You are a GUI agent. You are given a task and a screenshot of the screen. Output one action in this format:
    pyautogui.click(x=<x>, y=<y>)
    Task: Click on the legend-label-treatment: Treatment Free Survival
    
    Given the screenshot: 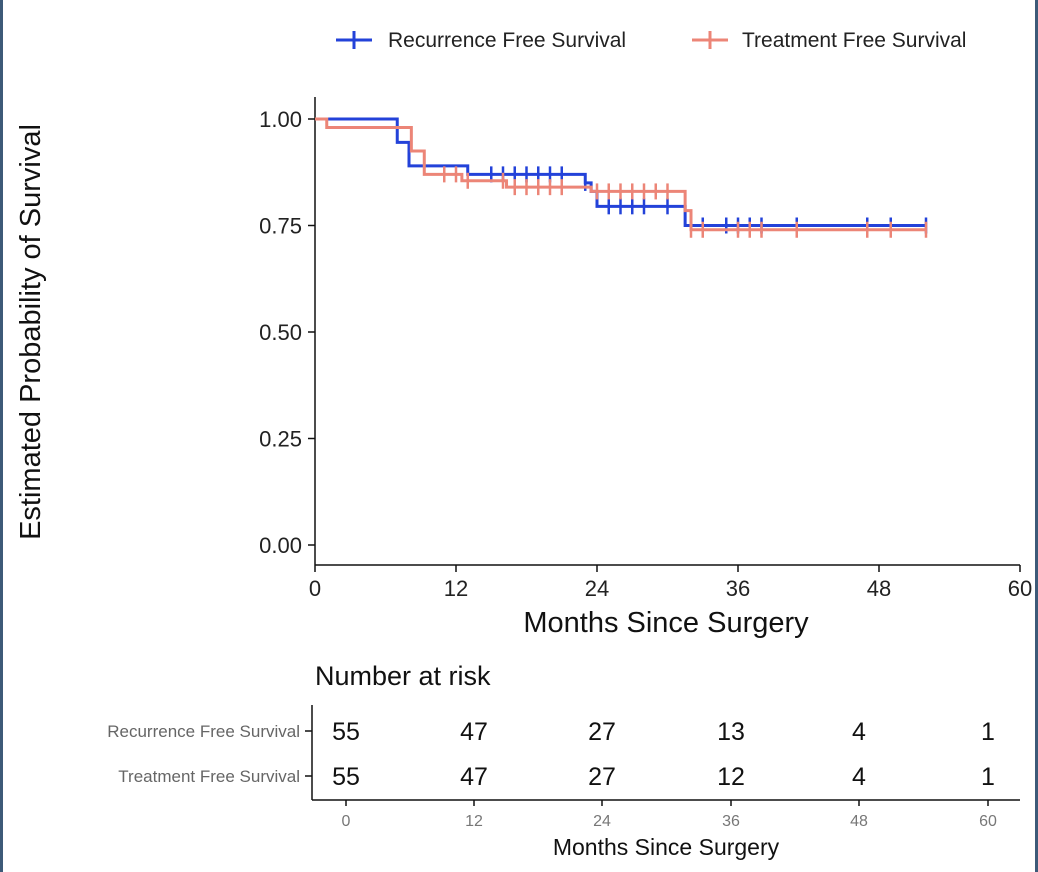 What is the action you would take?
    pyautogui.click(x=854, y=40)
    